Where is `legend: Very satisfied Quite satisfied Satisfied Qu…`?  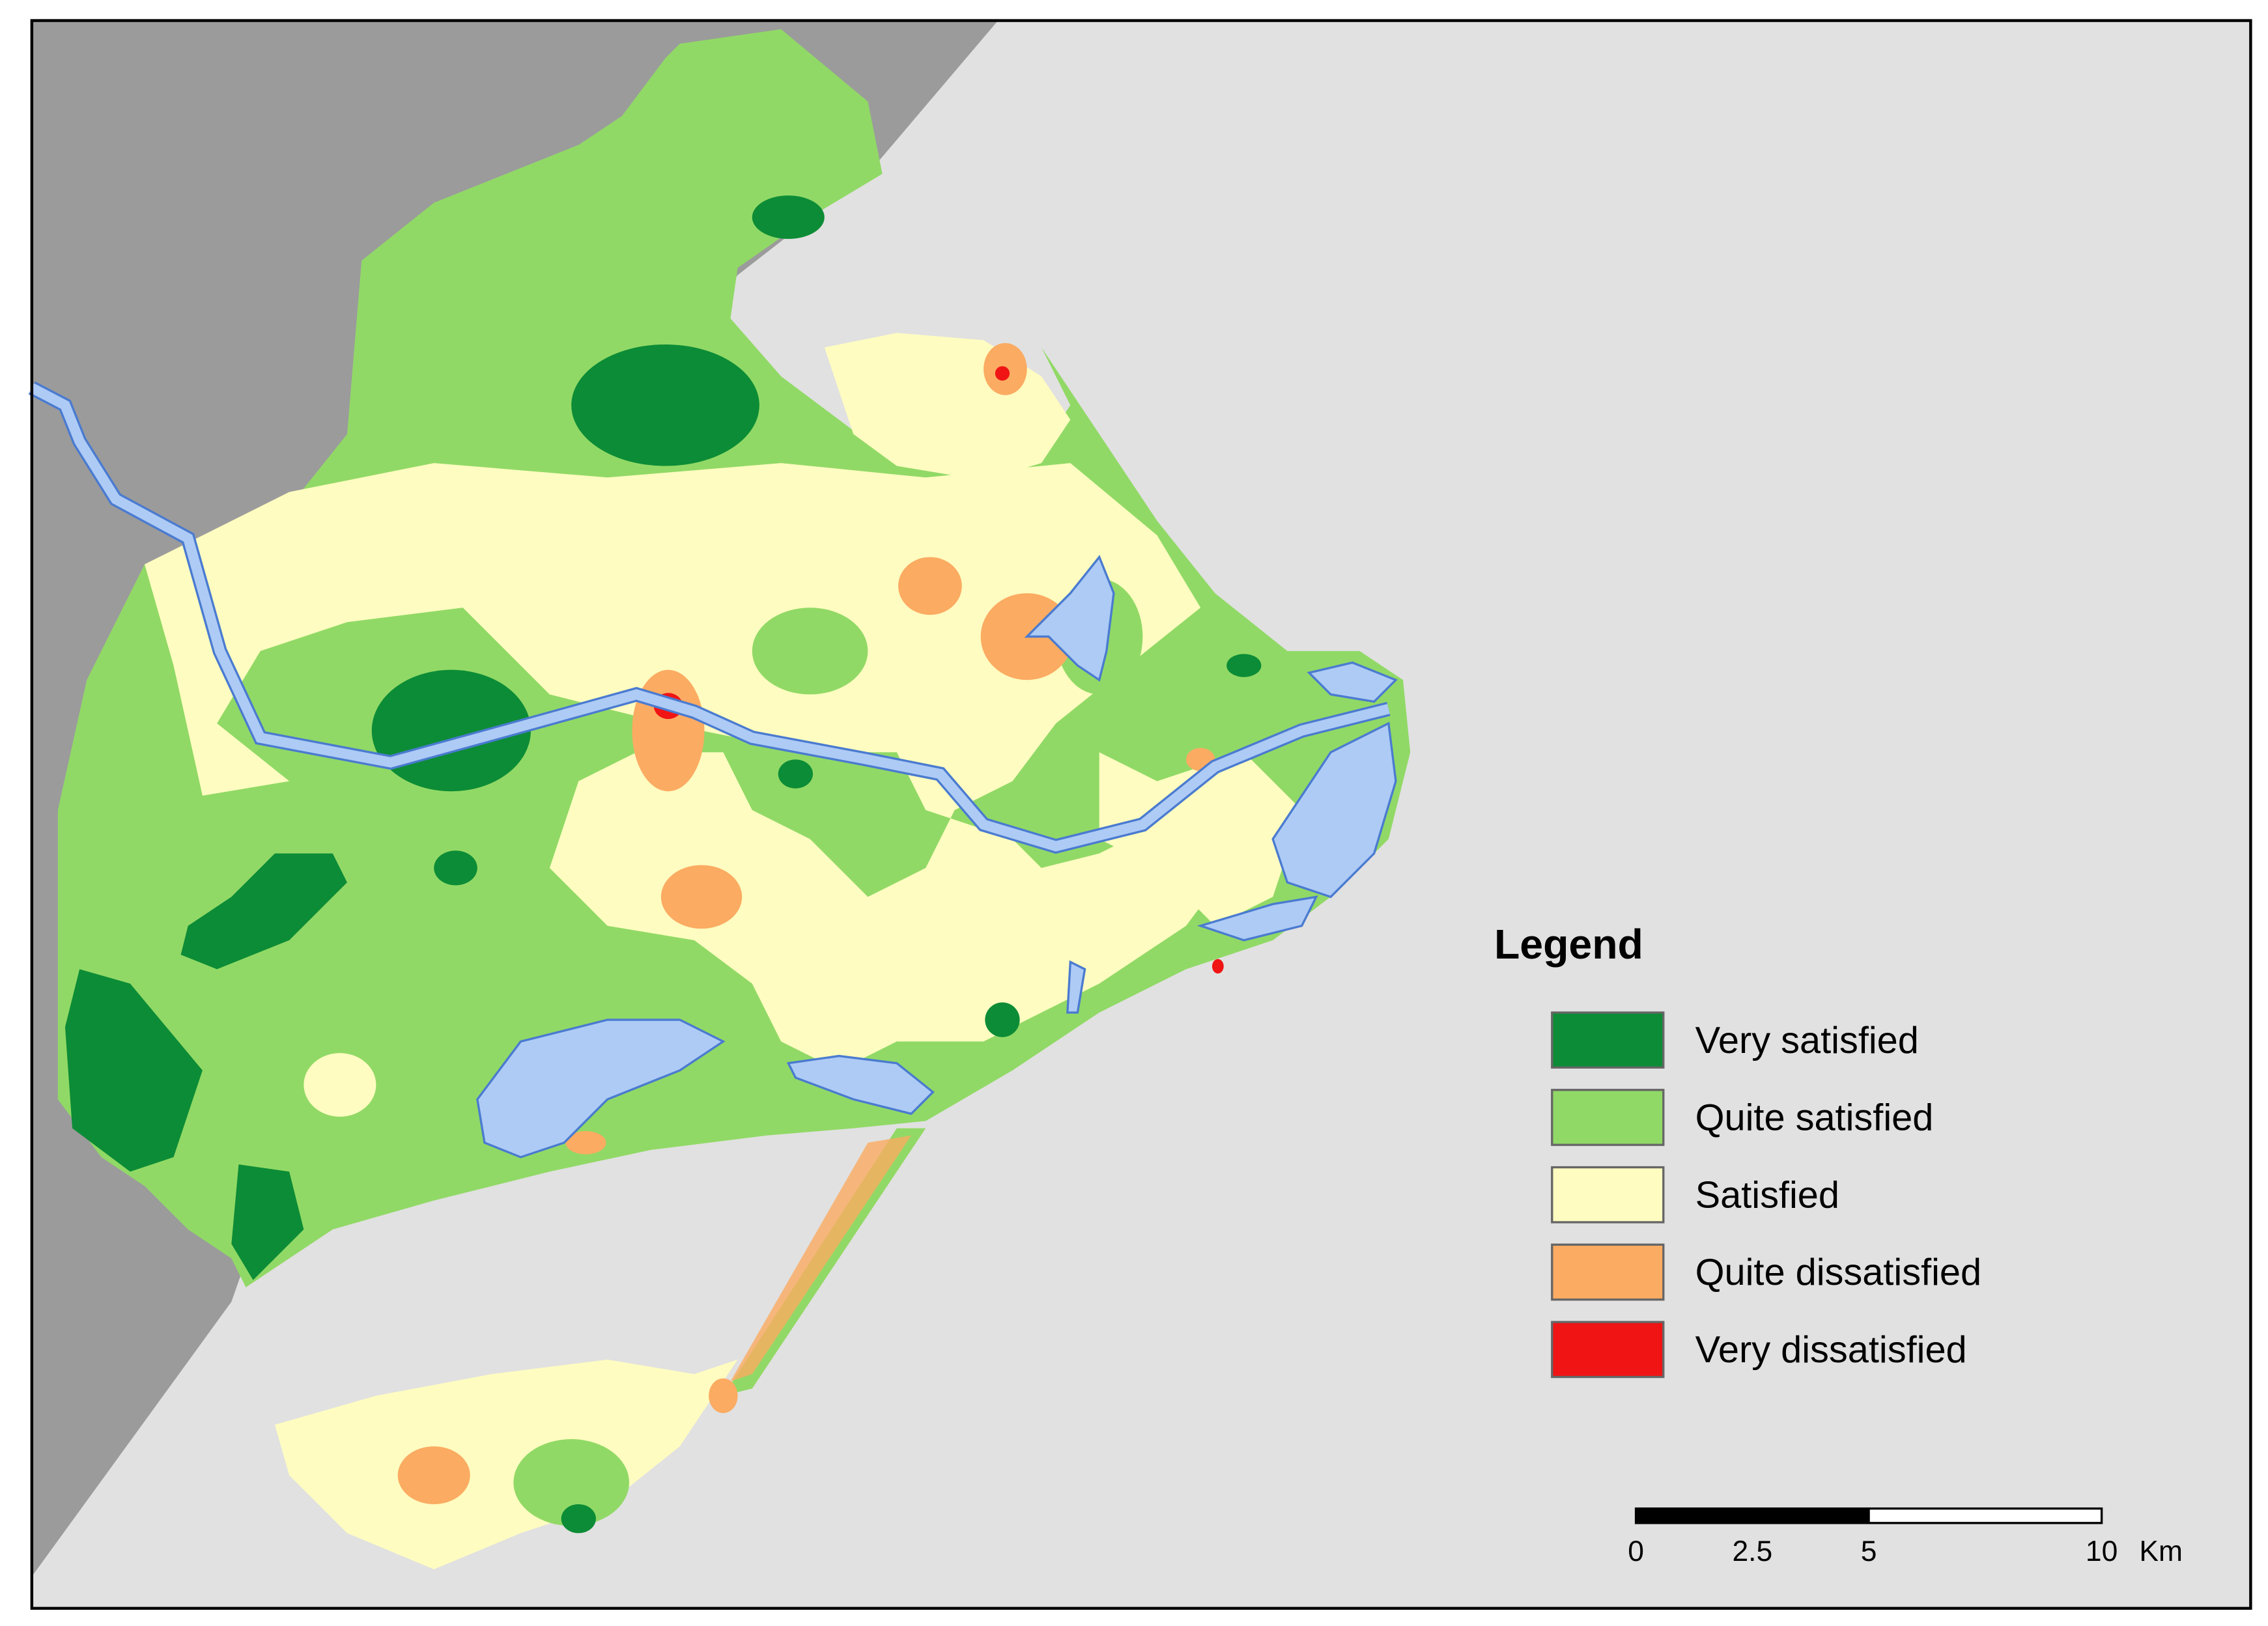
legend: Very satisfied Quite satisfied Satisfied Qu… is located at coordinates (1767, 1195).